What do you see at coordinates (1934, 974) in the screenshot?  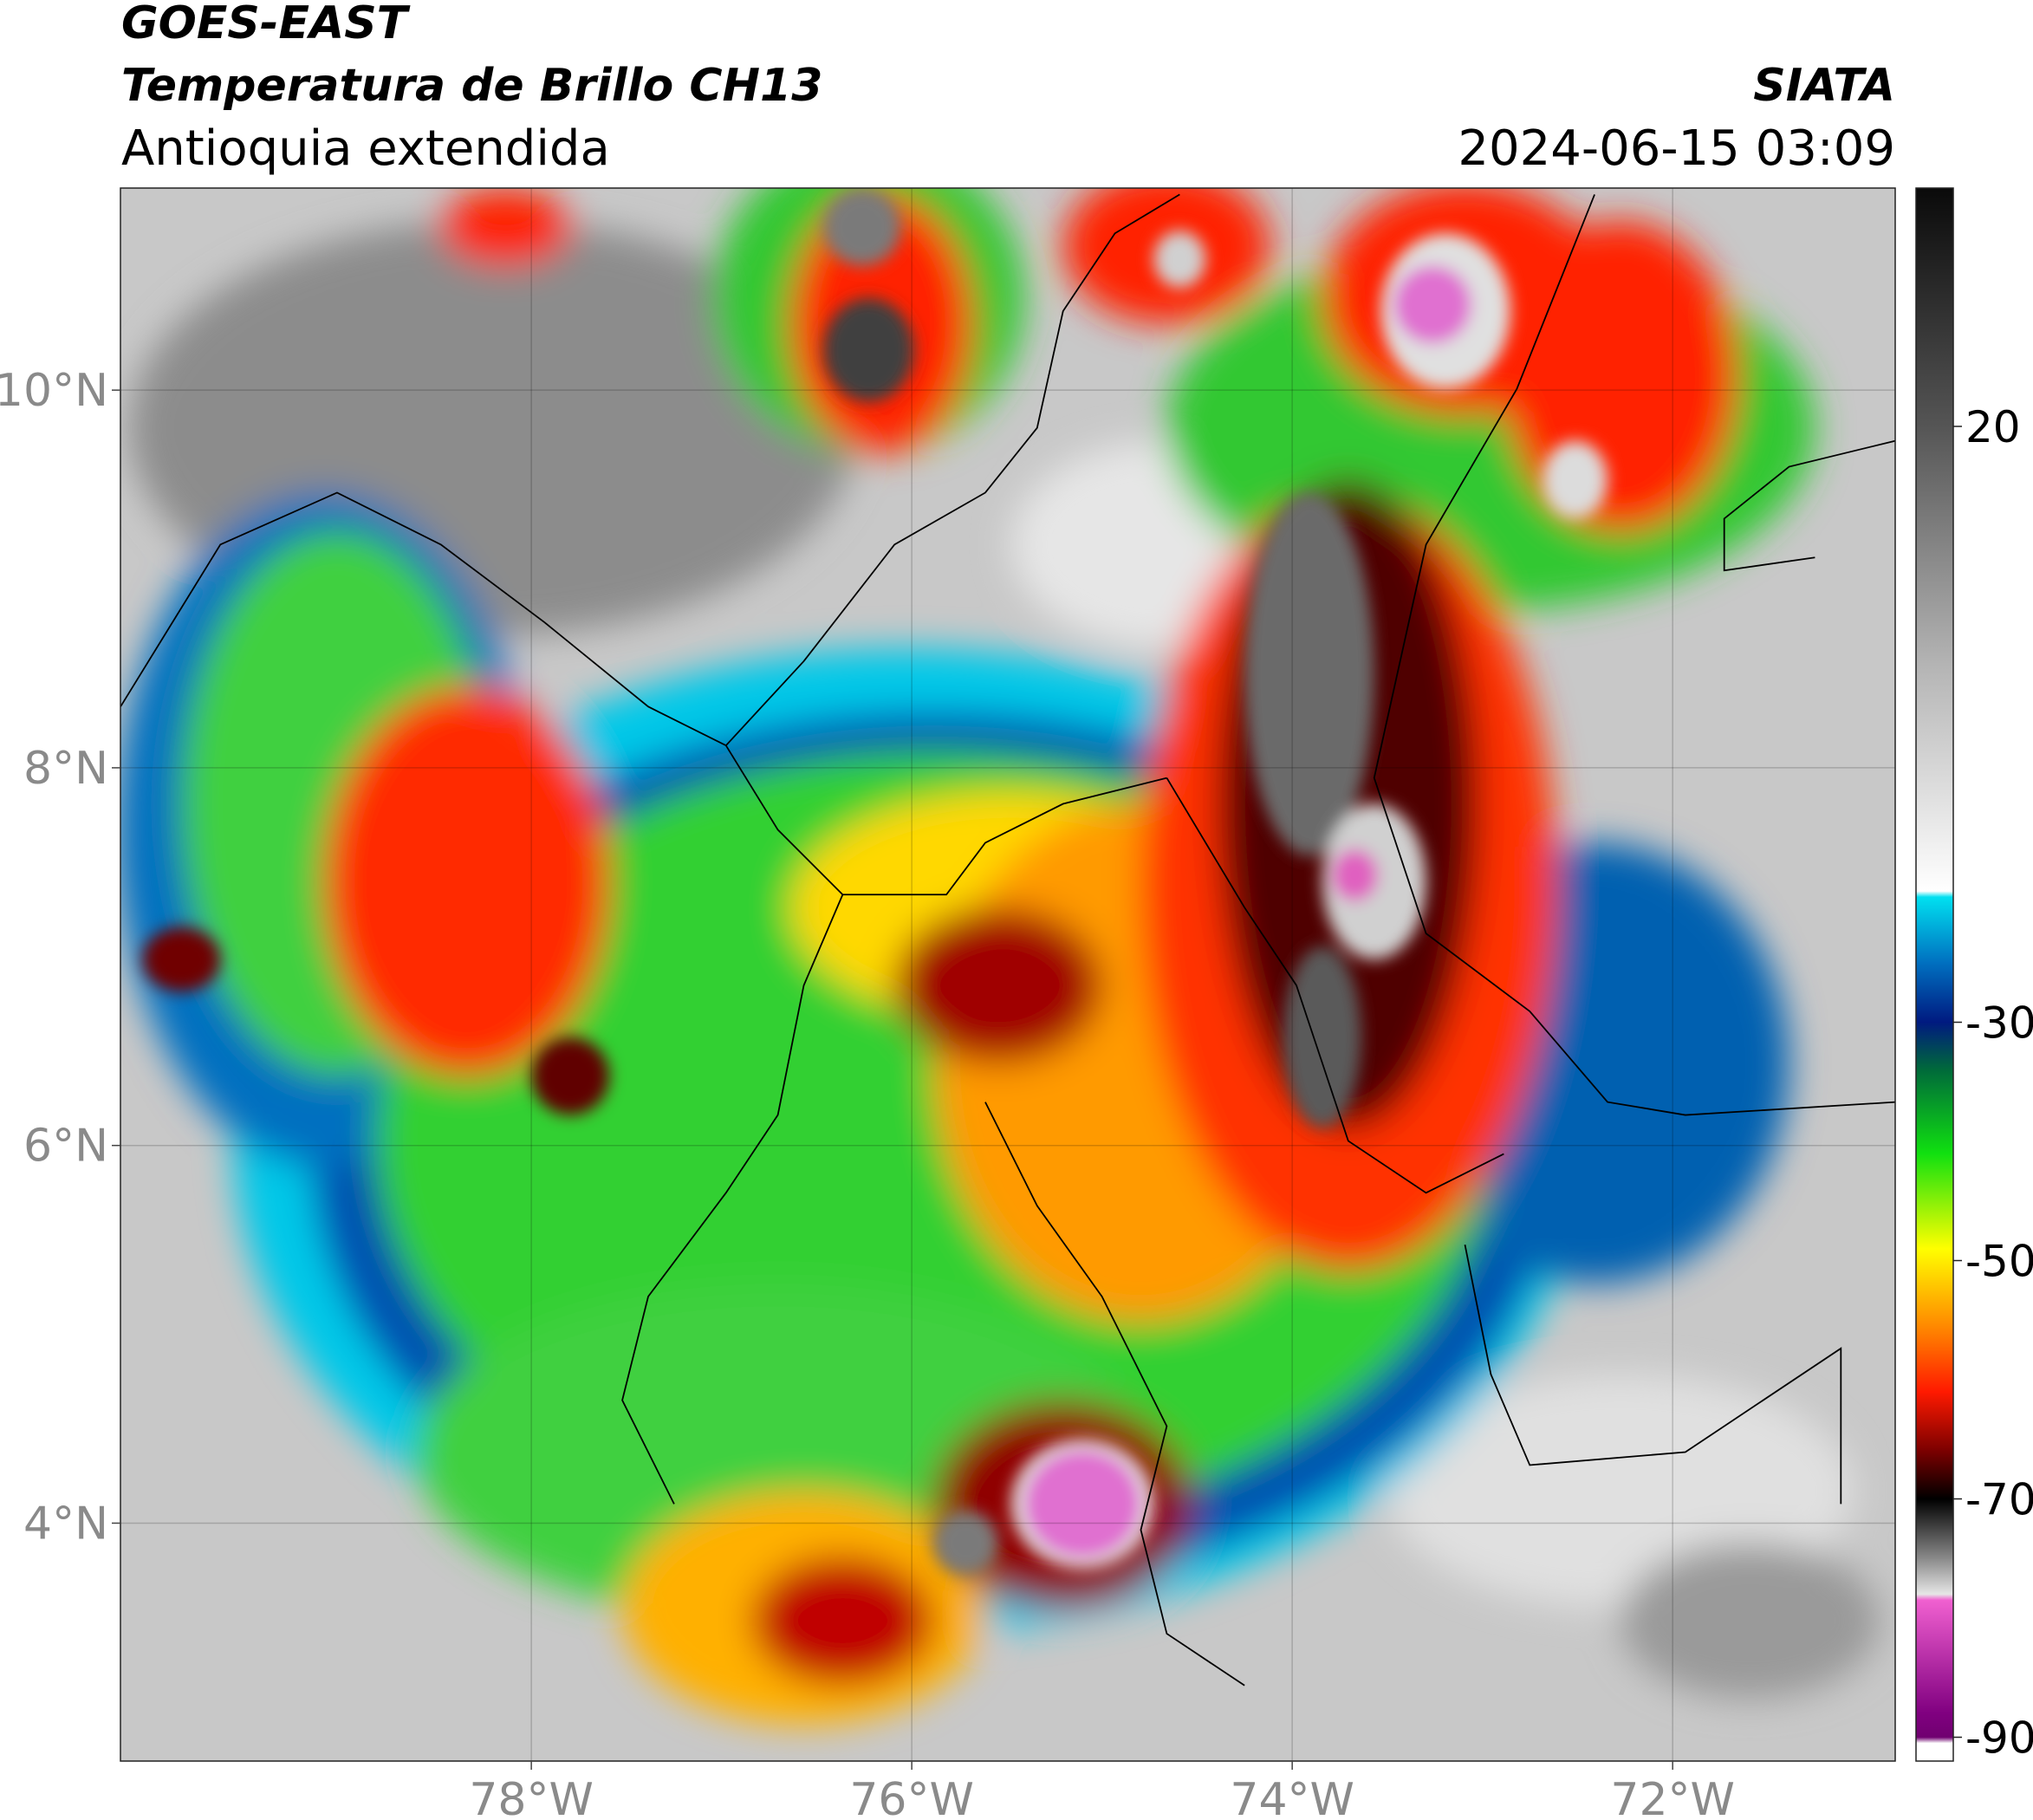 I see `colorbar` at bounding box center [1934, 974].